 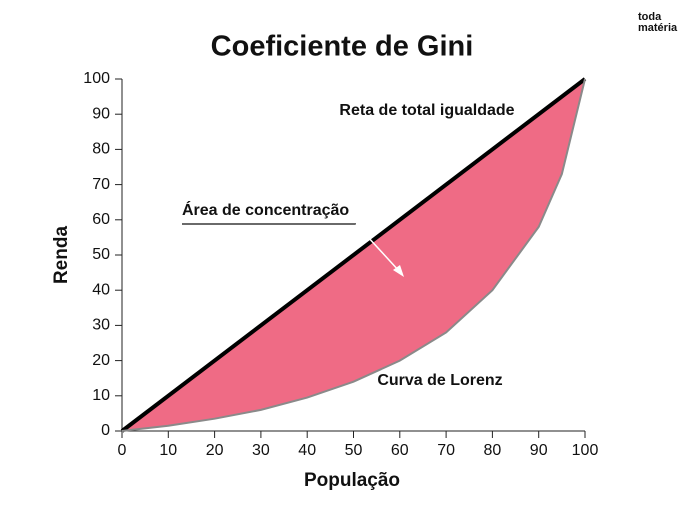 What do you see at coordinates (101, 113) in the screenshot?
I see `y-tick-label: 90` at bounding box center [101, 113].